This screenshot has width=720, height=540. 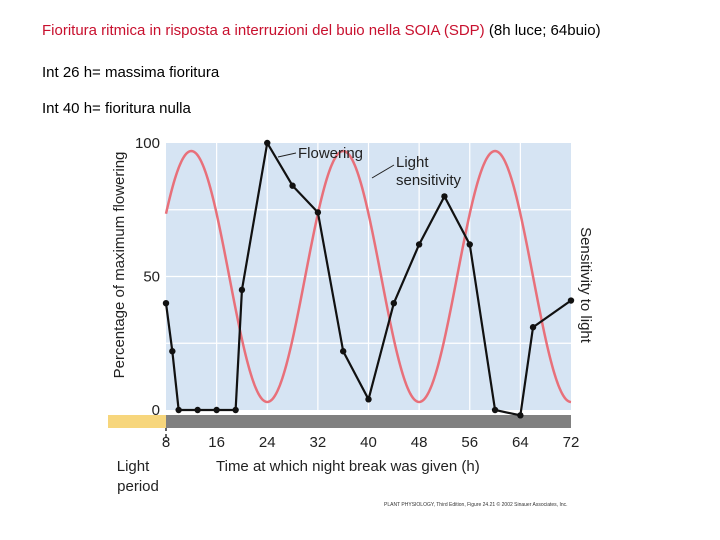 What do you see at coordinates (216, 442) in the screenshot?
I see `x-tick-label: 16` at bounding box center [216, 442].